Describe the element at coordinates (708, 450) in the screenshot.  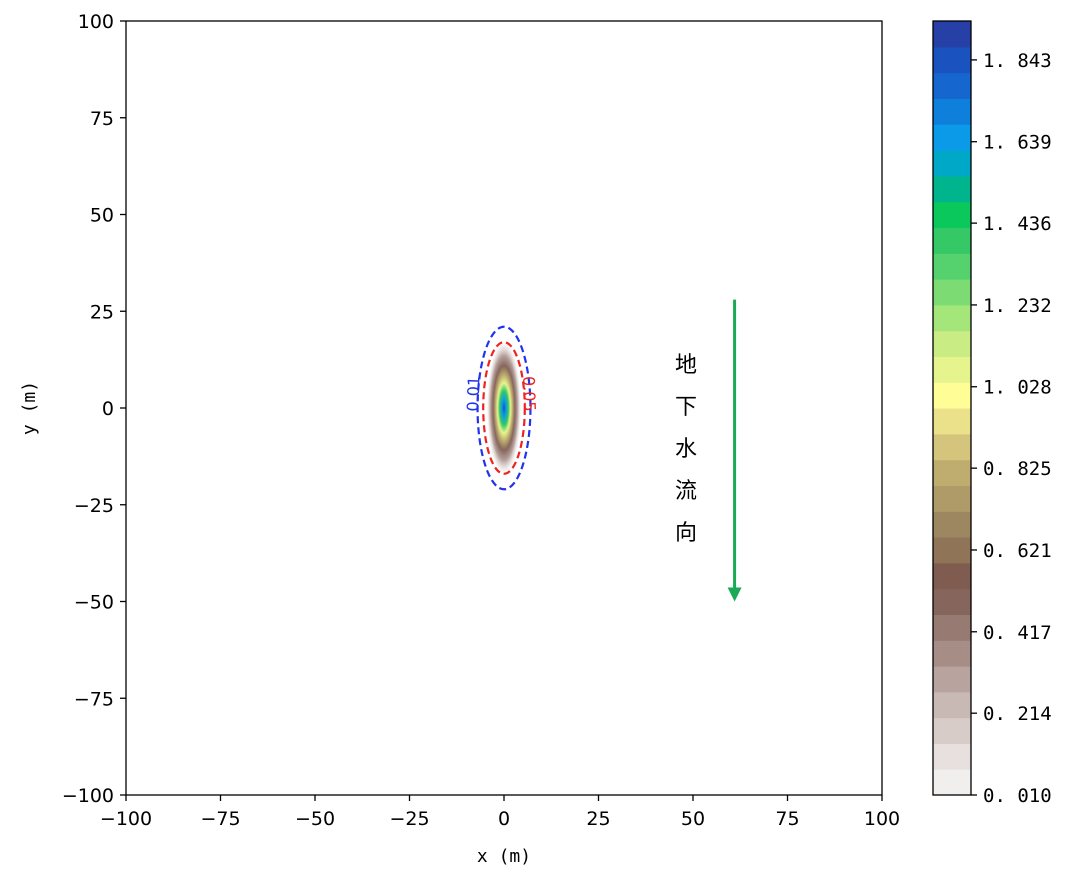
I see `groundwater-flow-annotation: 地 下 水 流 向` at that location.